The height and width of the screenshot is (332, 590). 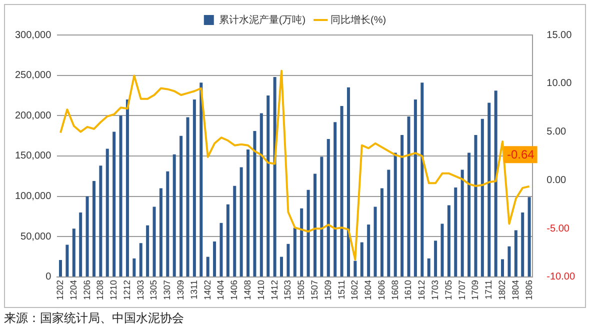 I want to click on x-tick-label: 1212, so click(x=127, y=290).